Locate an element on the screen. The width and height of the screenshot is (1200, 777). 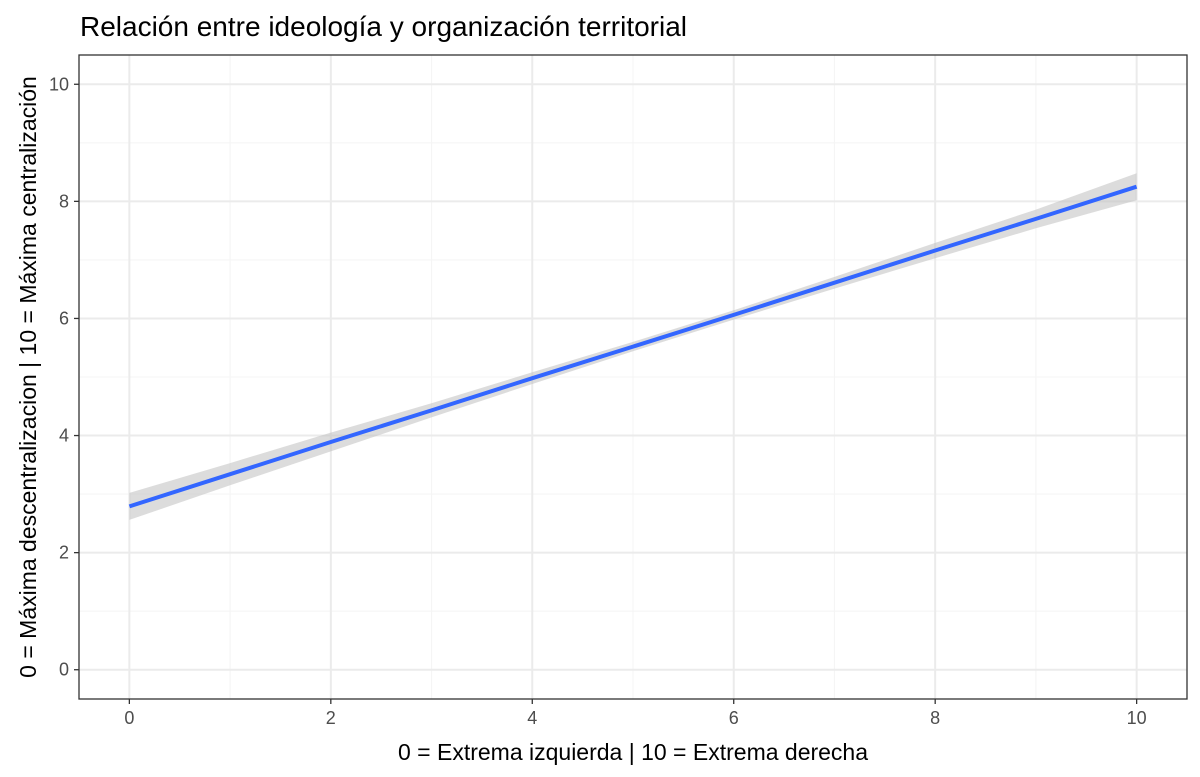
y-tick-label: 0 is located at coordinates (64, 670).